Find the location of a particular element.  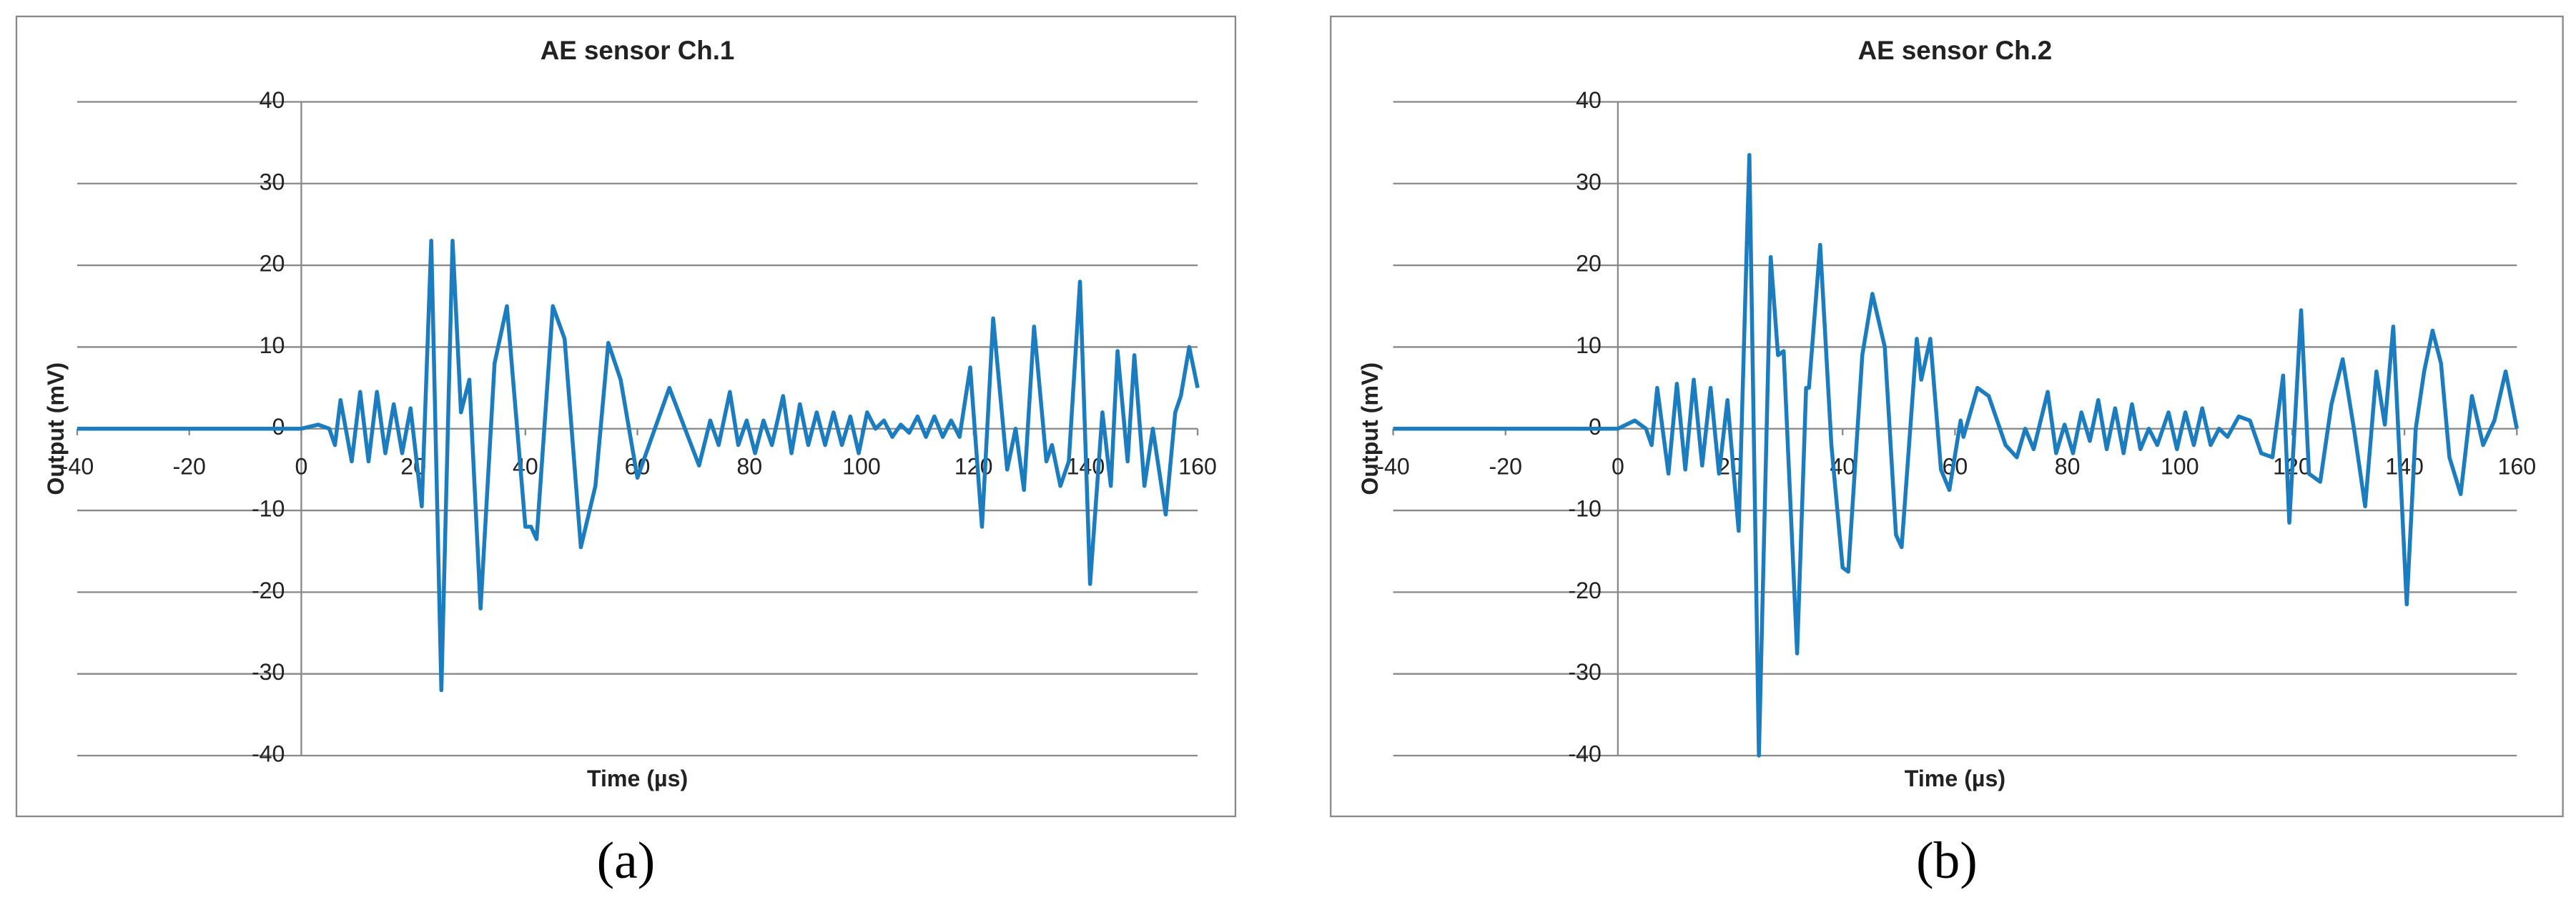

figure-caption: (b) is located at coordinates (1947, 860).